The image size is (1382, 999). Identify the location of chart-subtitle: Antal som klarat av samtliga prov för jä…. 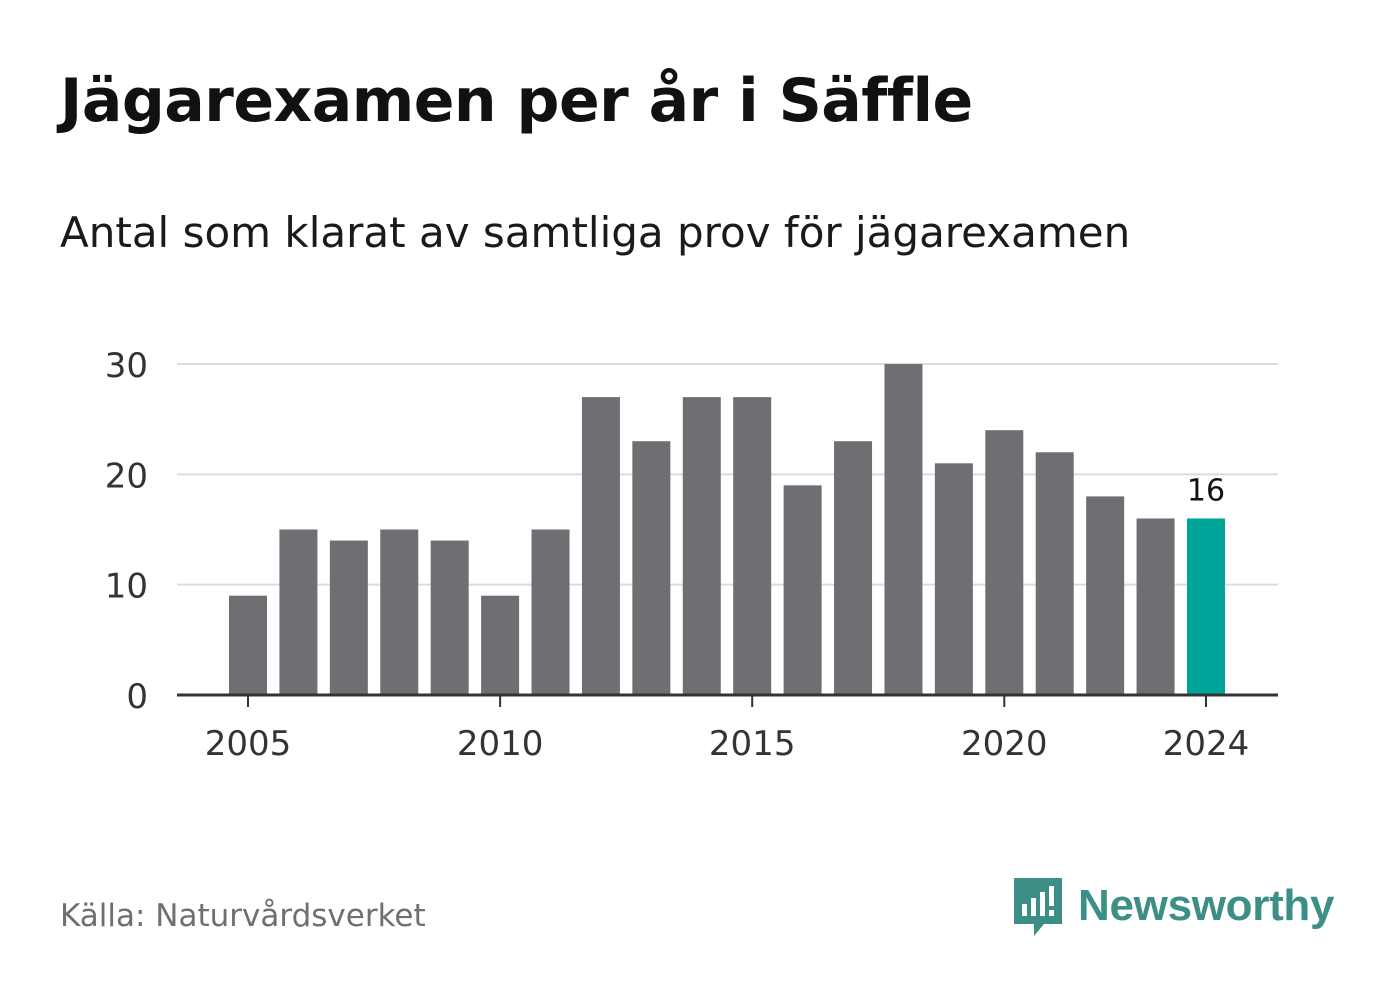
(595, 232).